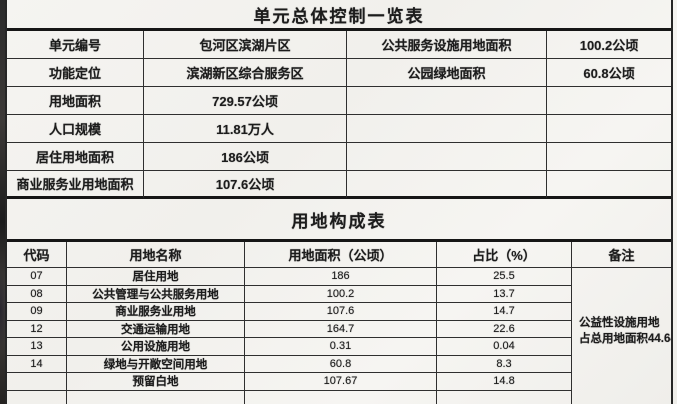  Describe the element at coordinates (341, 347) in the screenshot. I see `area-cell: 0.31` at that location.